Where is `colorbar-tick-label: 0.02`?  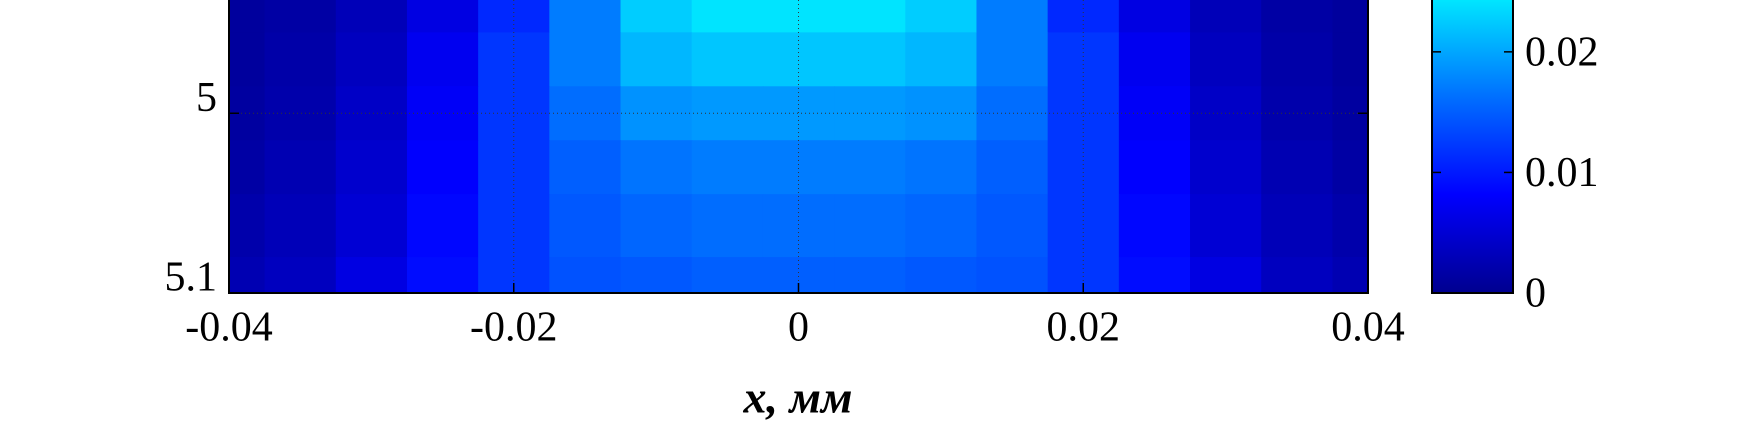
colorbar-tick-label: 0.02 is located at coordinates (1562, 52).